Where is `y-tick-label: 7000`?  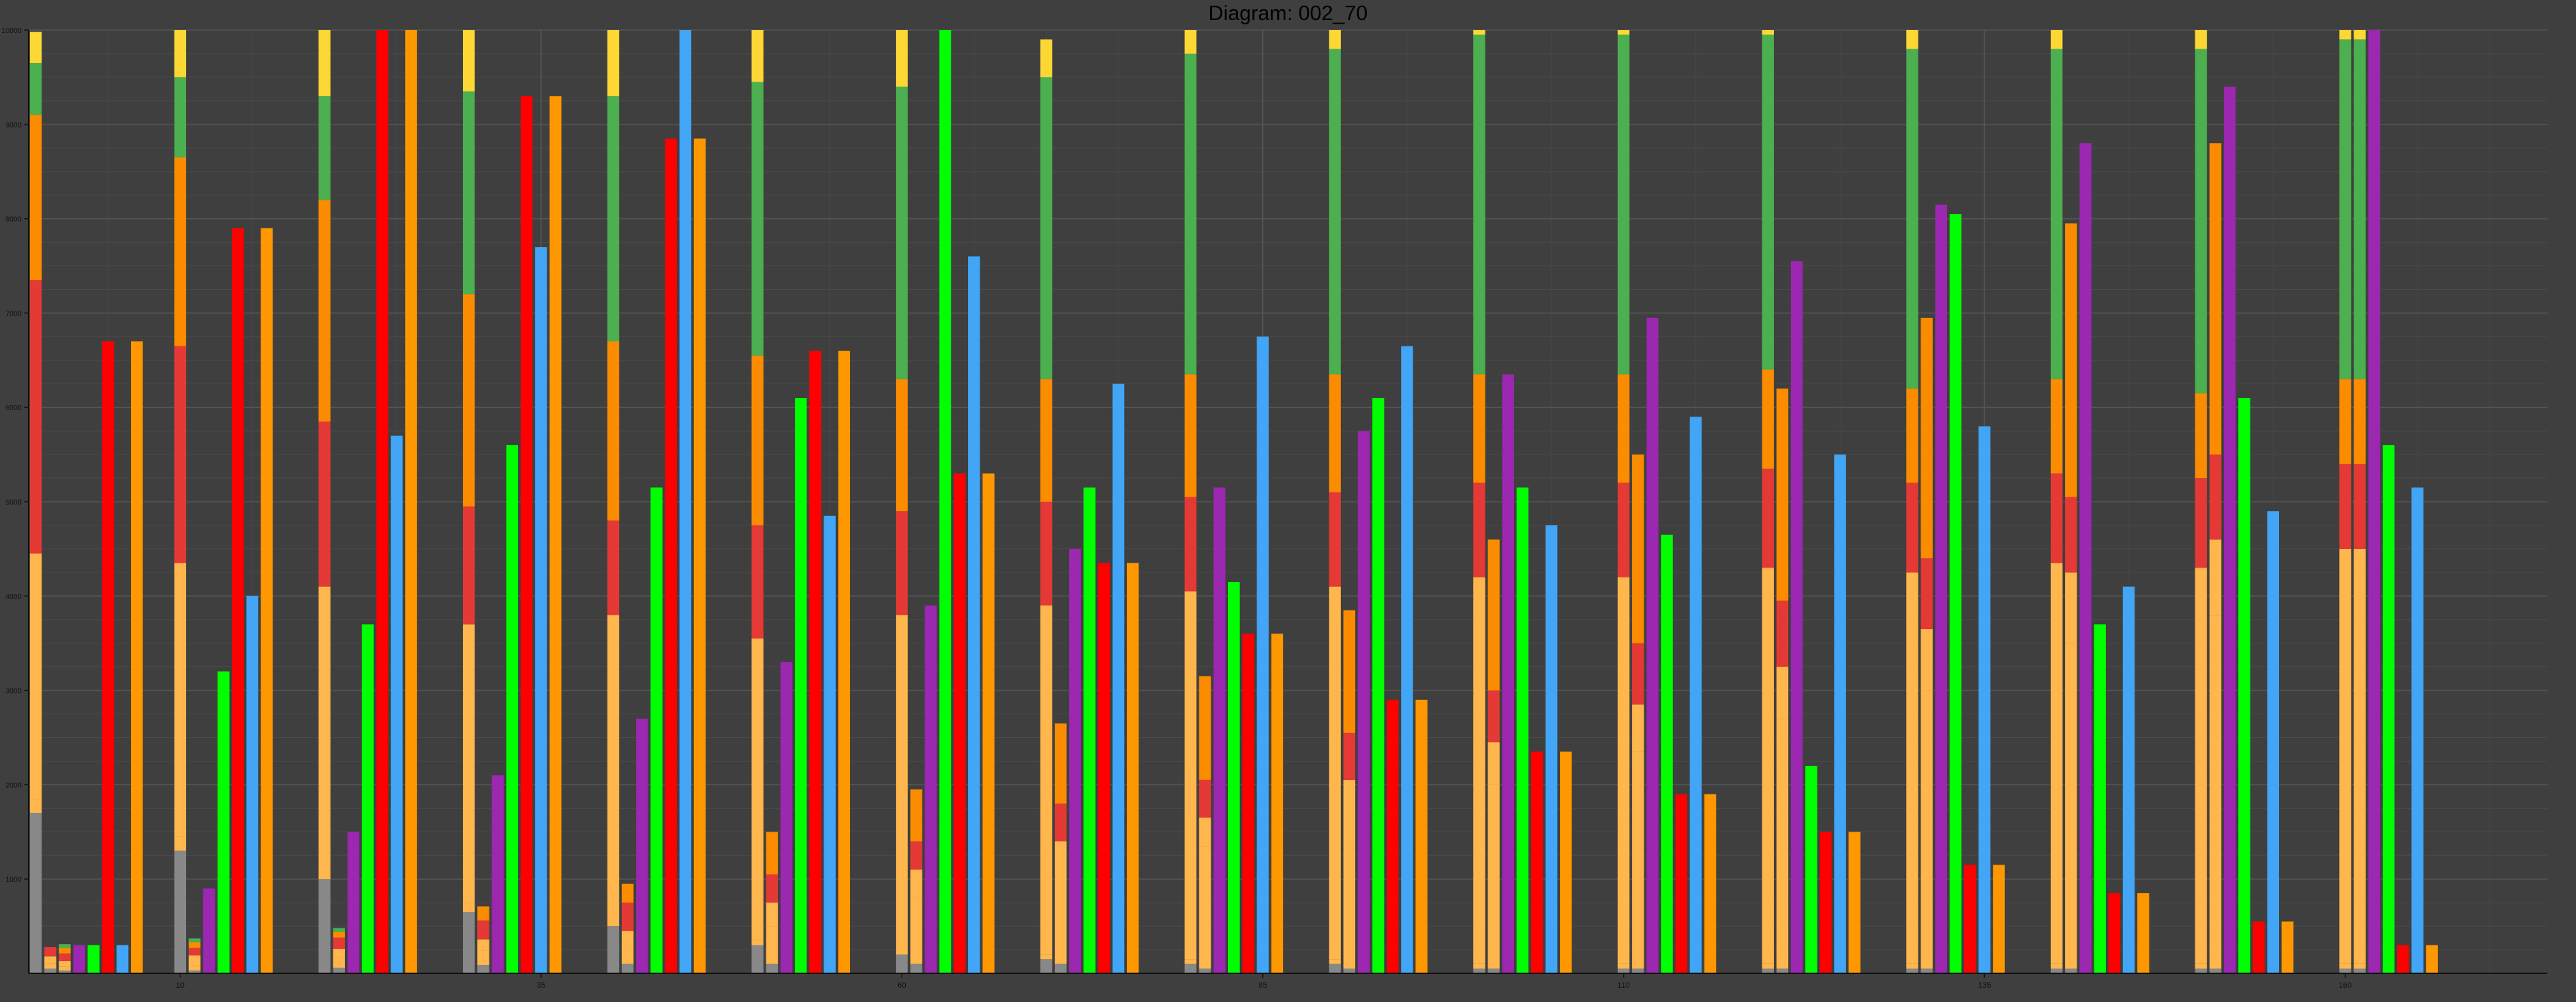
y-tick-label: 7000 is located at coordinates (14, 314).